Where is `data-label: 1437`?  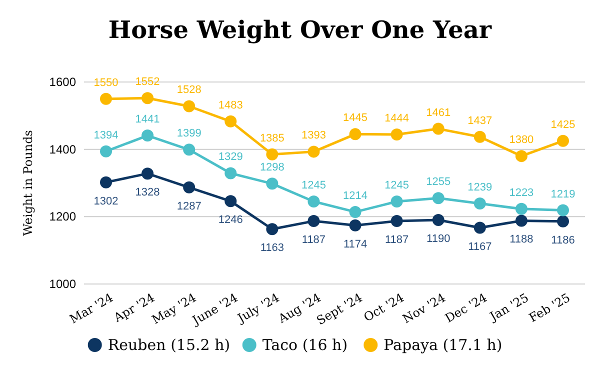
data-label: 1437 is located at coordinates (480, 120).